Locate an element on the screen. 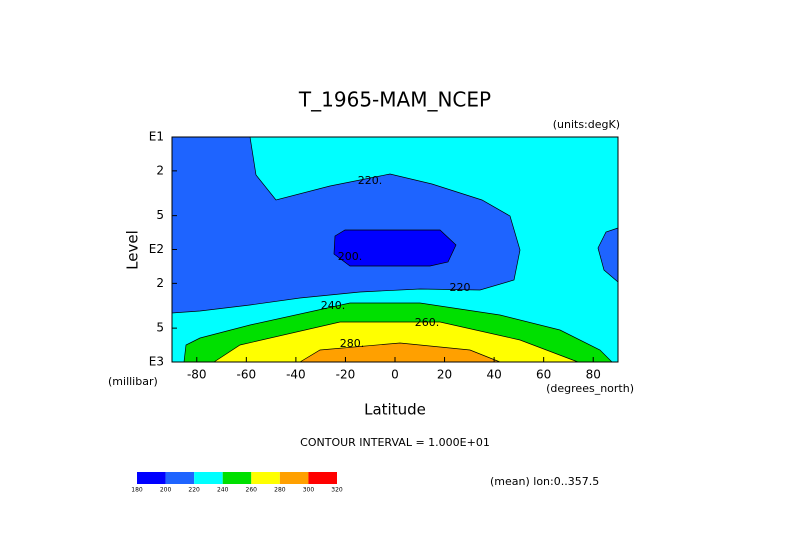 Image resolution: width=789 pixels, height=558 pixels. contour-label: 200. is located at coordinates (350, 256).